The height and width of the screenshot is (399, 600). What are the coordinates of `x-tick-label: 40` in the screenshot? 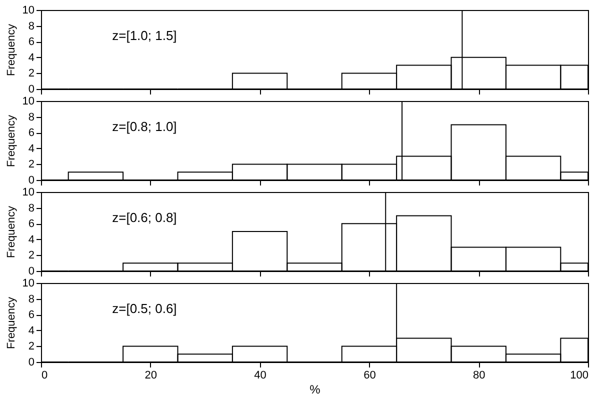 It's located at (260, 376).